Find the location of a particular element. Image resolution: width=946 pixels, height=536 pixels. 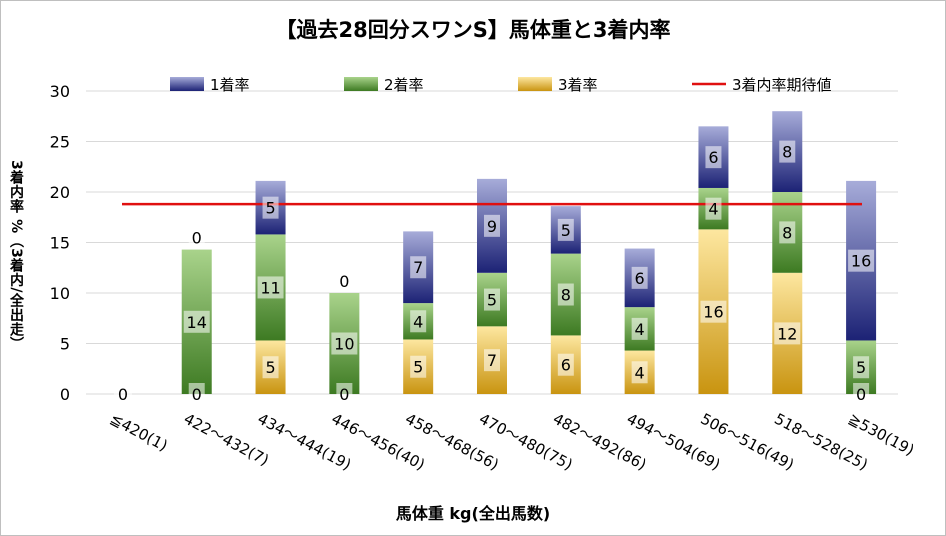

data-label: 12 is located at coordinates (787, 333).